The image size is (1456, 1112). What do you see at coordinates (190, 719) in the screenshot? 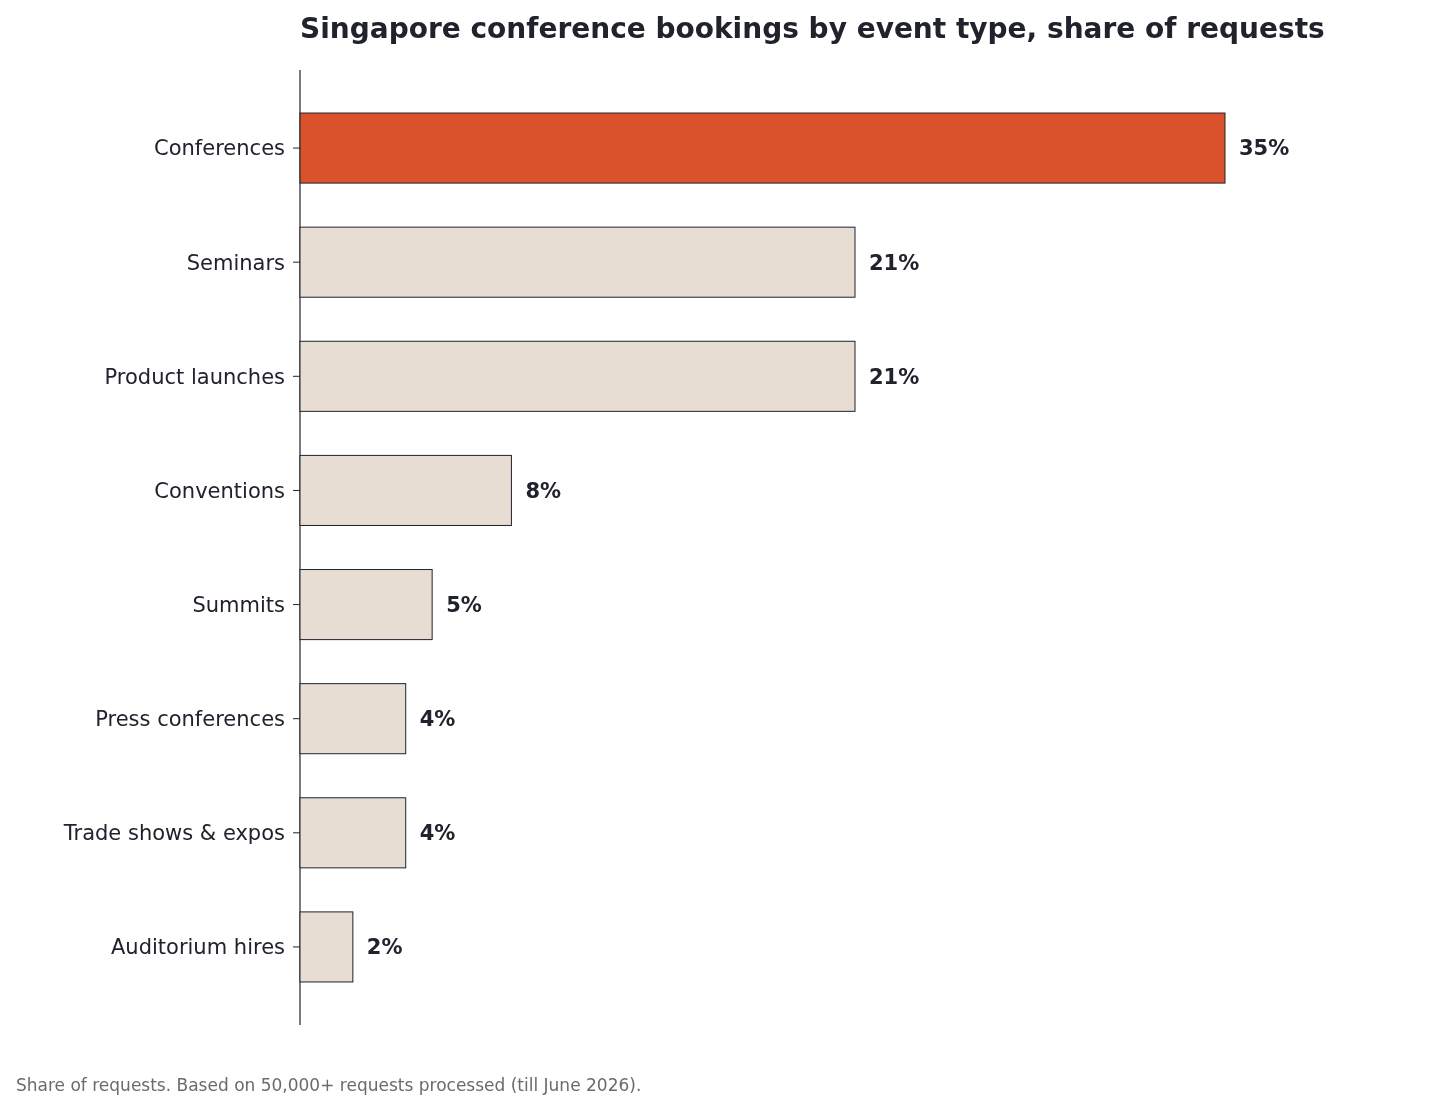
I see `y-tick-label: Press conferences` at bounding box center [190, 719].